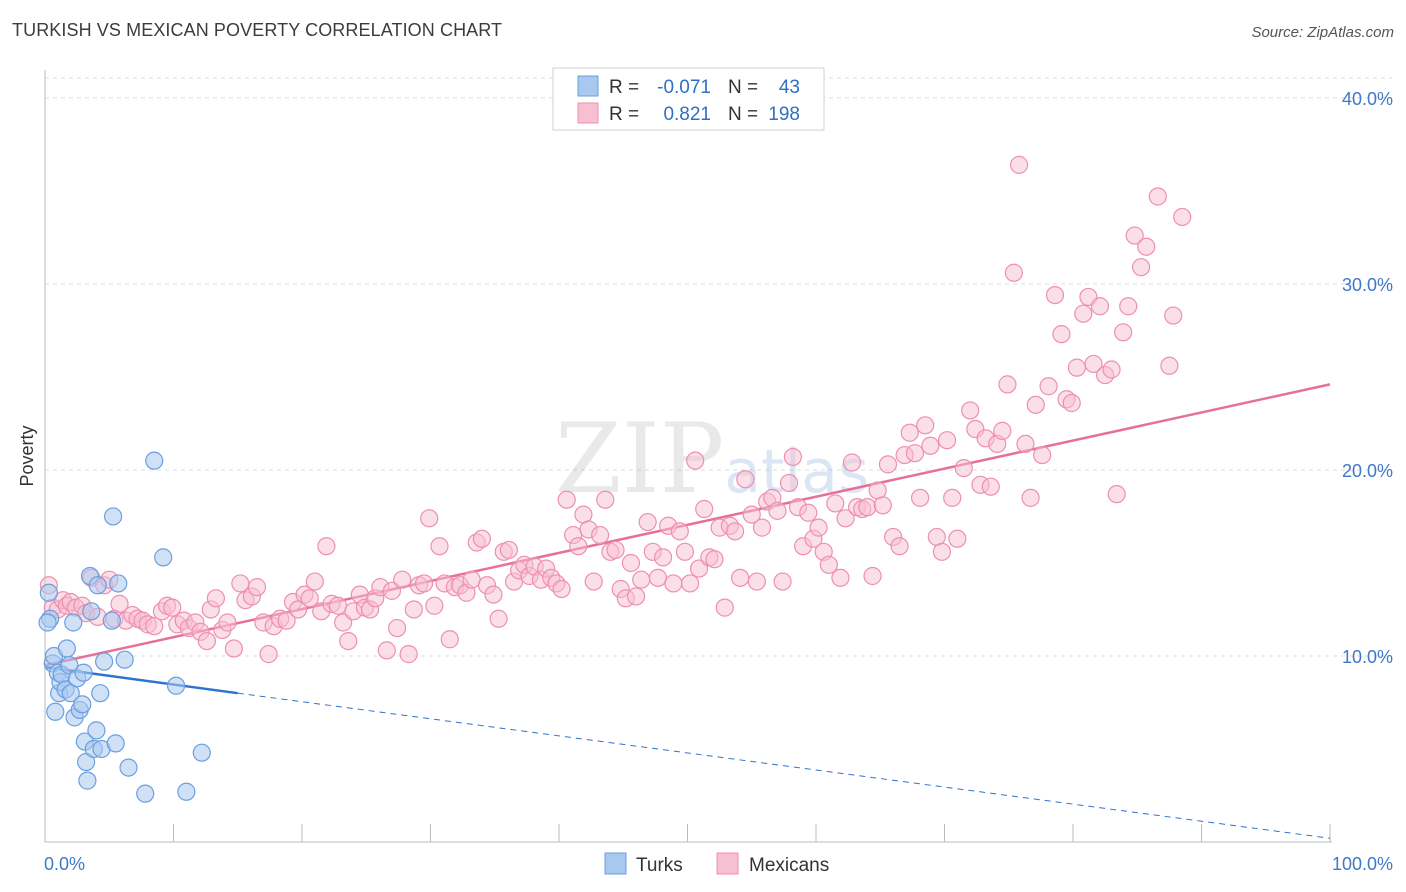 The image size is (1406, 892). I want to click on legend-r-value: -0.071, so click(684, 87).